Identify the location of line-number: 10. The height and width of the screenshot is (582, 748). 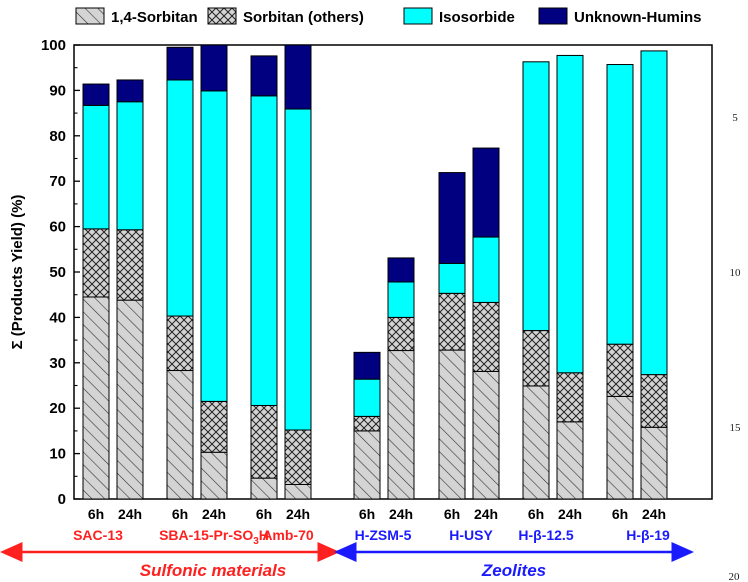
(736, 273).